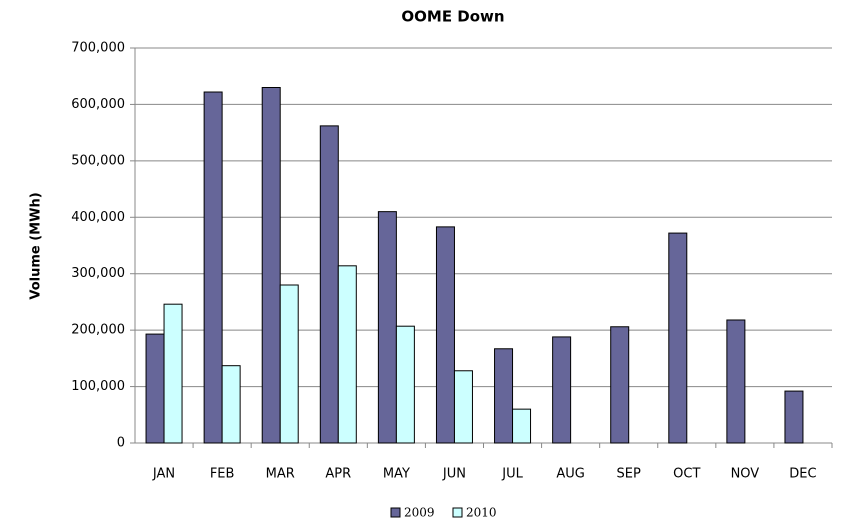  Describe the element at coordinates (121, 443) in the screenshot. I see `y-tick-label: 0` at that location.